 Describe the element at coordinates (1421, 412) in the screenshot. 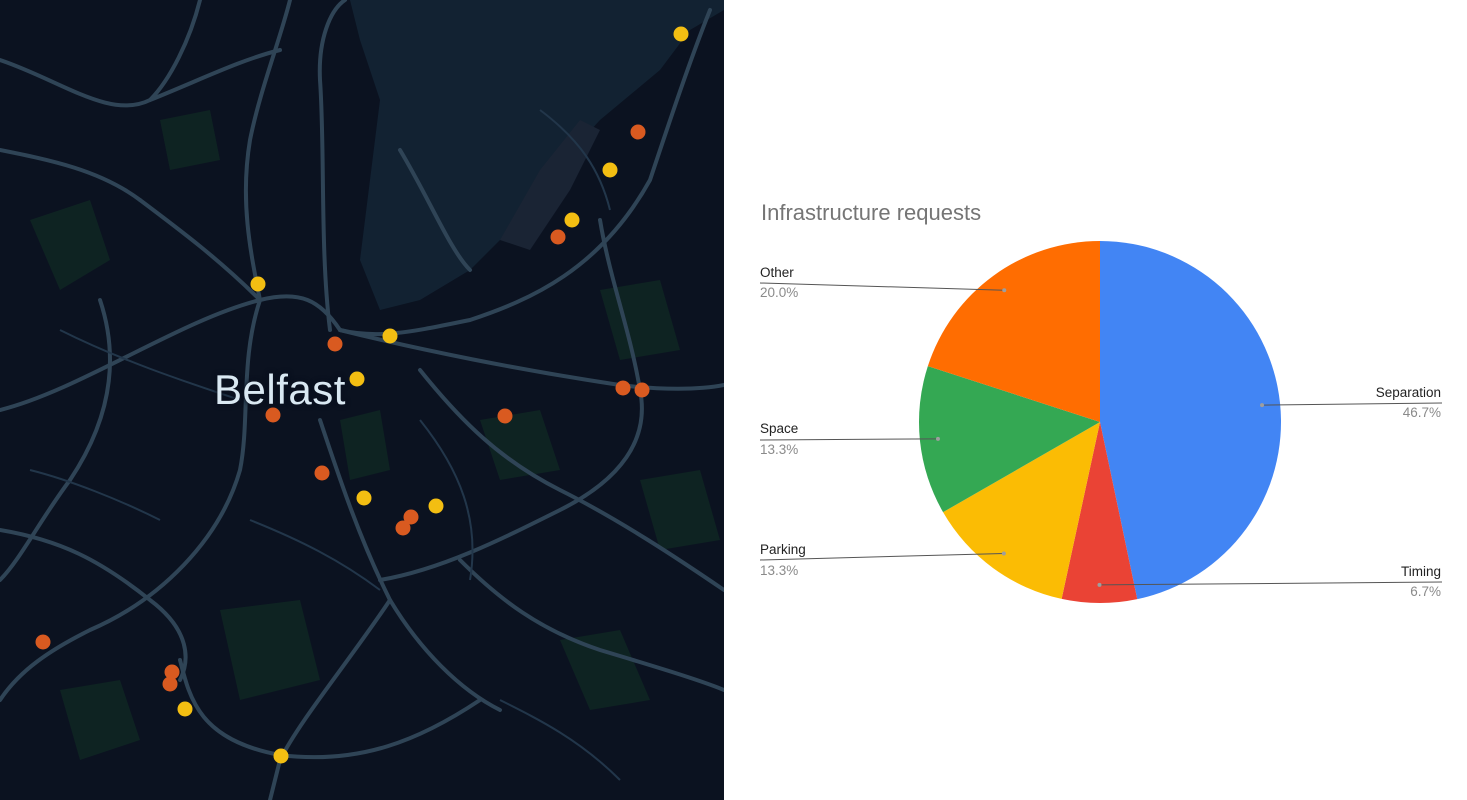

I see `slice-pct-separation: 46.7%` at that location.